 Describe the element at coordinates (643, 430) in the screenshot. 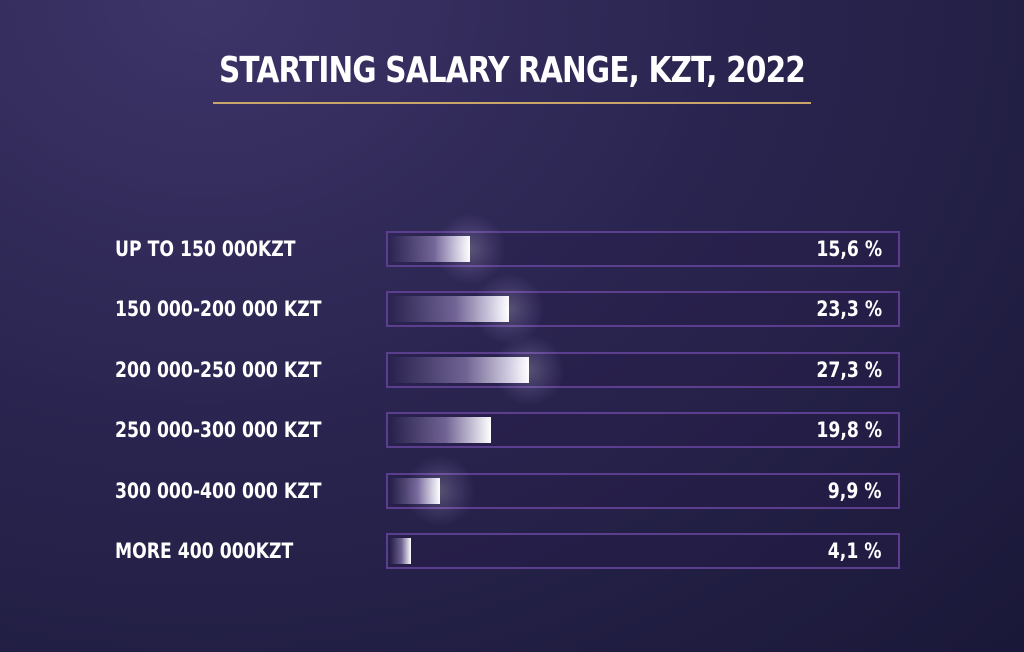

I see `bar-track: 19,8 %` at that location.